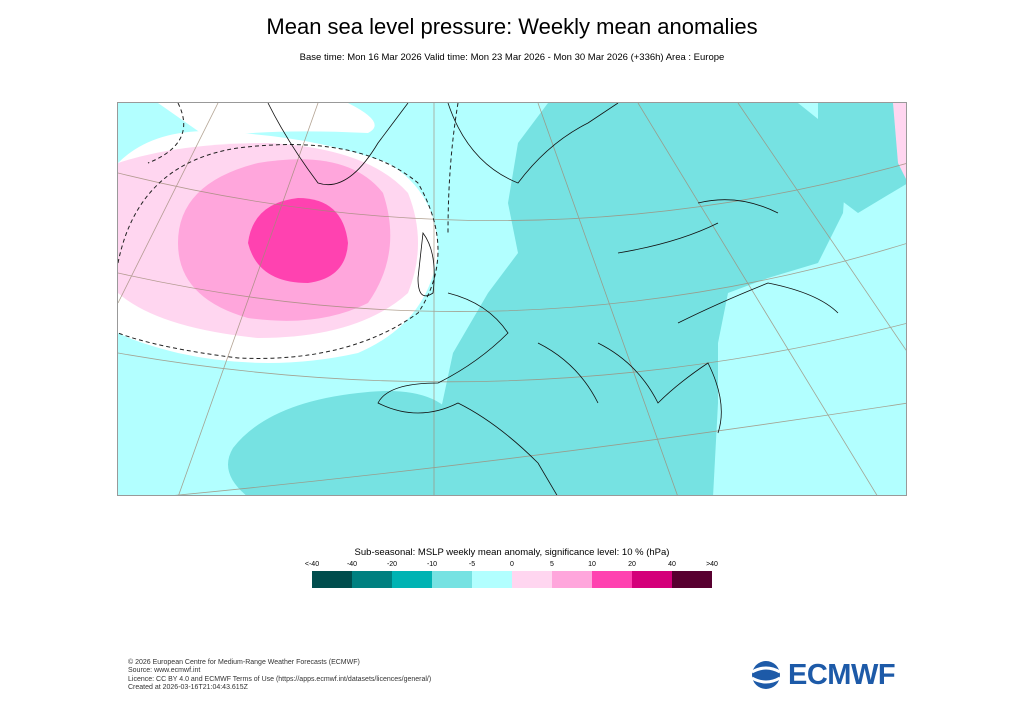  I want to click on legend-tick: 5, so click(552, 564).